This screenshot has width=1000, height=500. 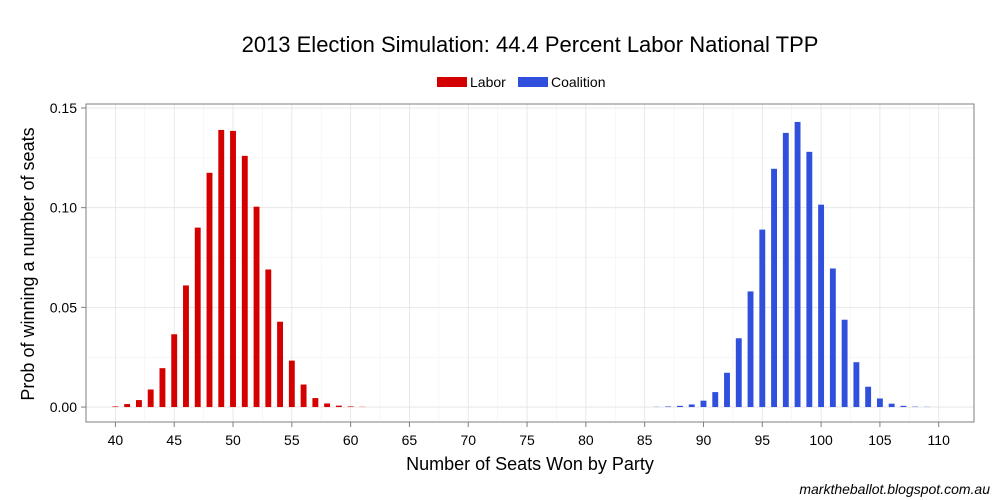 I want to click on x-tick-label: 45, so click(x=174, y=440).